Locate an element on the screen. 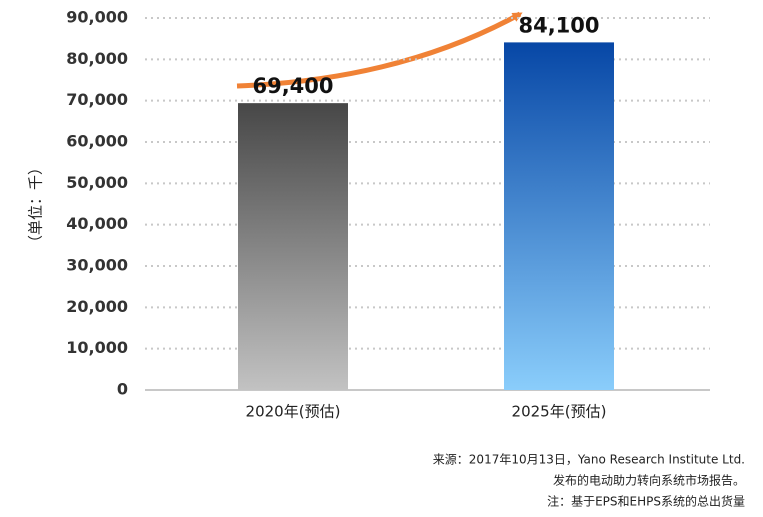  y-tick-label: 20,000 is located at coordinates (97, 306).